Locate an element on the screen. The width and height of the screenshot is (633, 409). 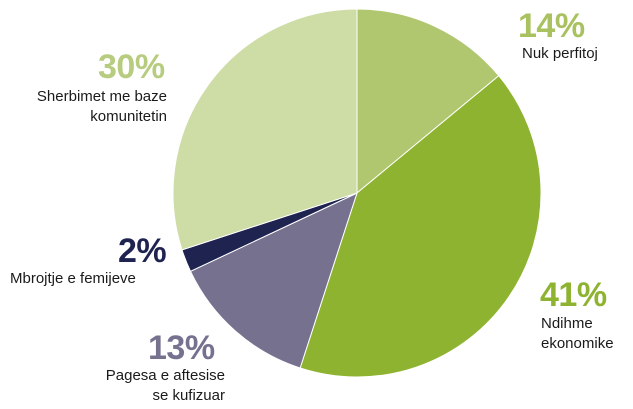
pct-ndihme-ekonomike: 41% is located at coordinates (573, 295).